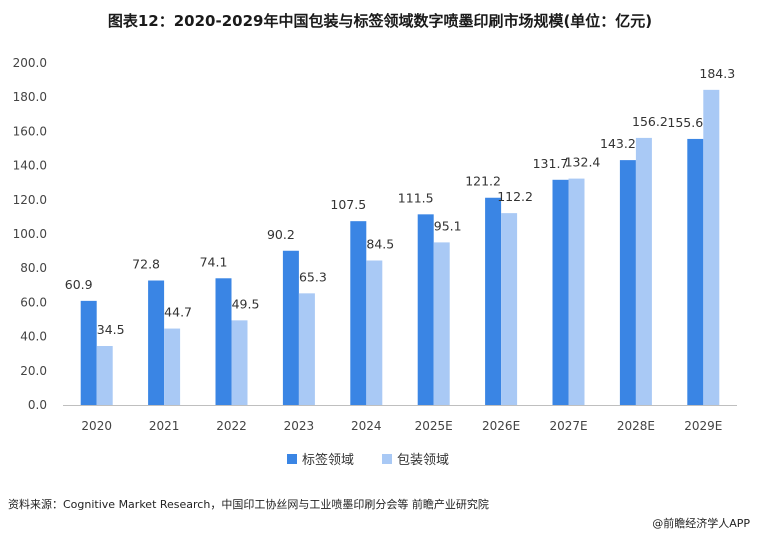  What do you see at coordinates (30, 166) in the screenshot?
I see `y-tick-label: 140.0` at bounding box center [30, 166].